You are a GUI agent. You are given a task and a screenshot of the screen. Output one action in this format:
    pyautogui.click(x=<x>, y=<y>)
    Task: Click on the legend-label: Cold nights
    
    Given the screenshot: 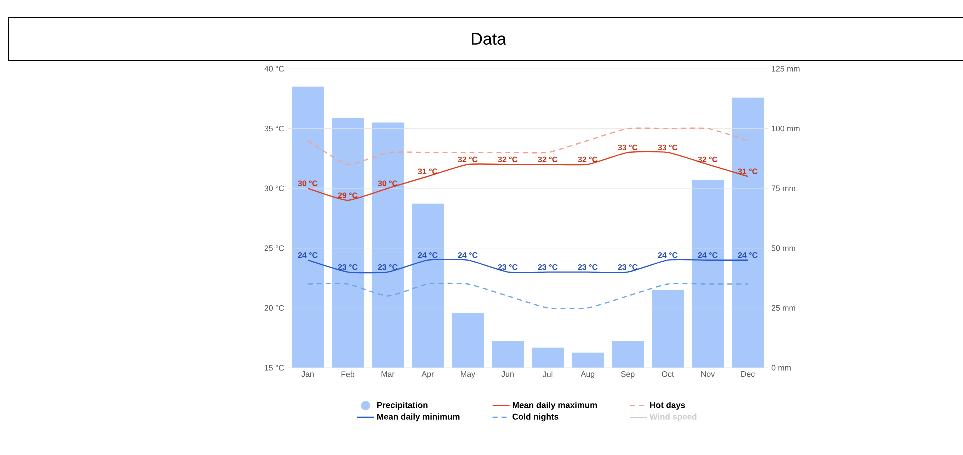 What is the action you would take?
    pyautogui.click(x=535, y=418)
    